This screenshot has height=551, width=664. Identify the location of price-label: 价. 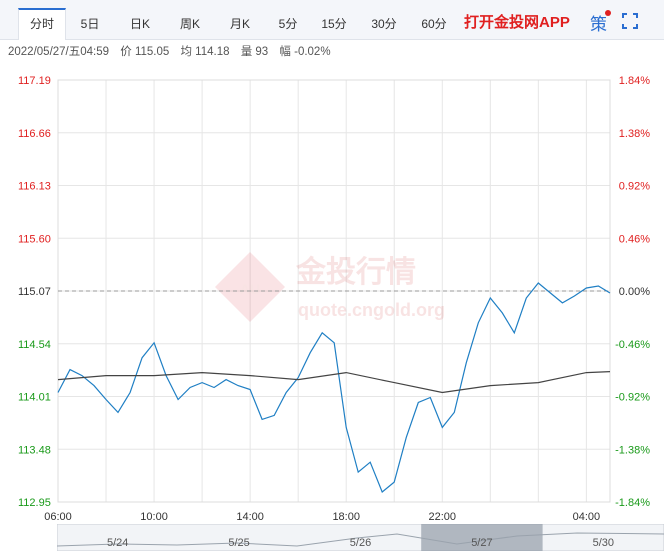
(126, 52).